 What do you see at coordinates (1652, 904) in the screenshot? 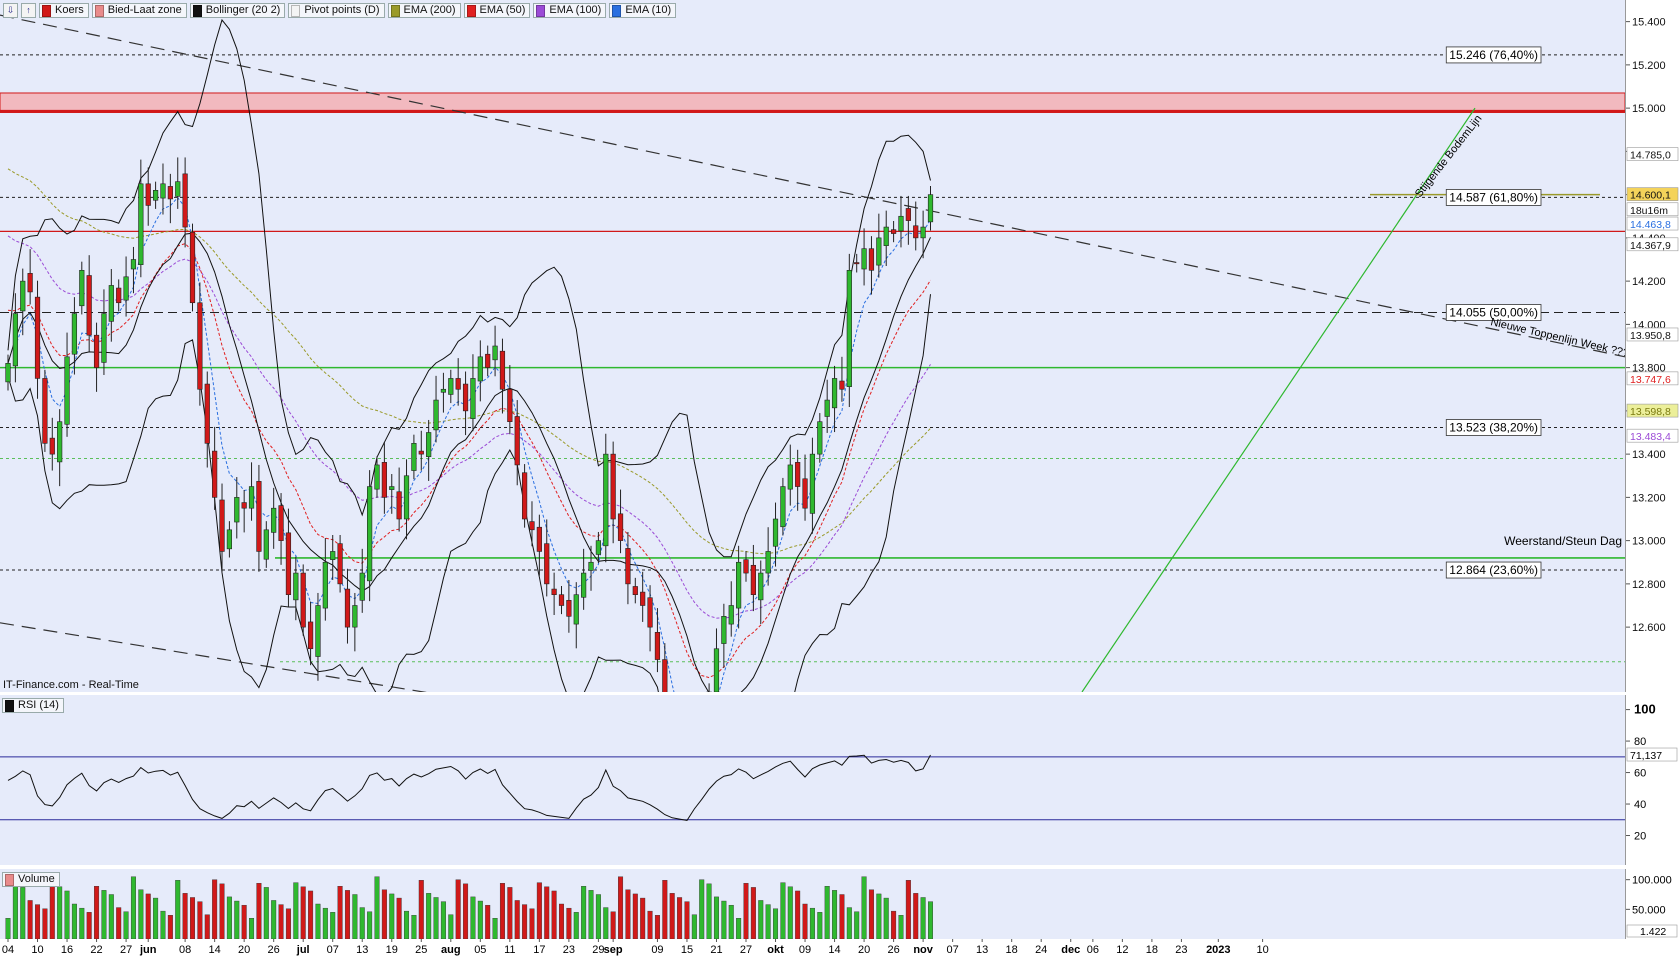
I see `volume-axis: 100.000 50.000 1.422` at bounding box center [1652, 904].